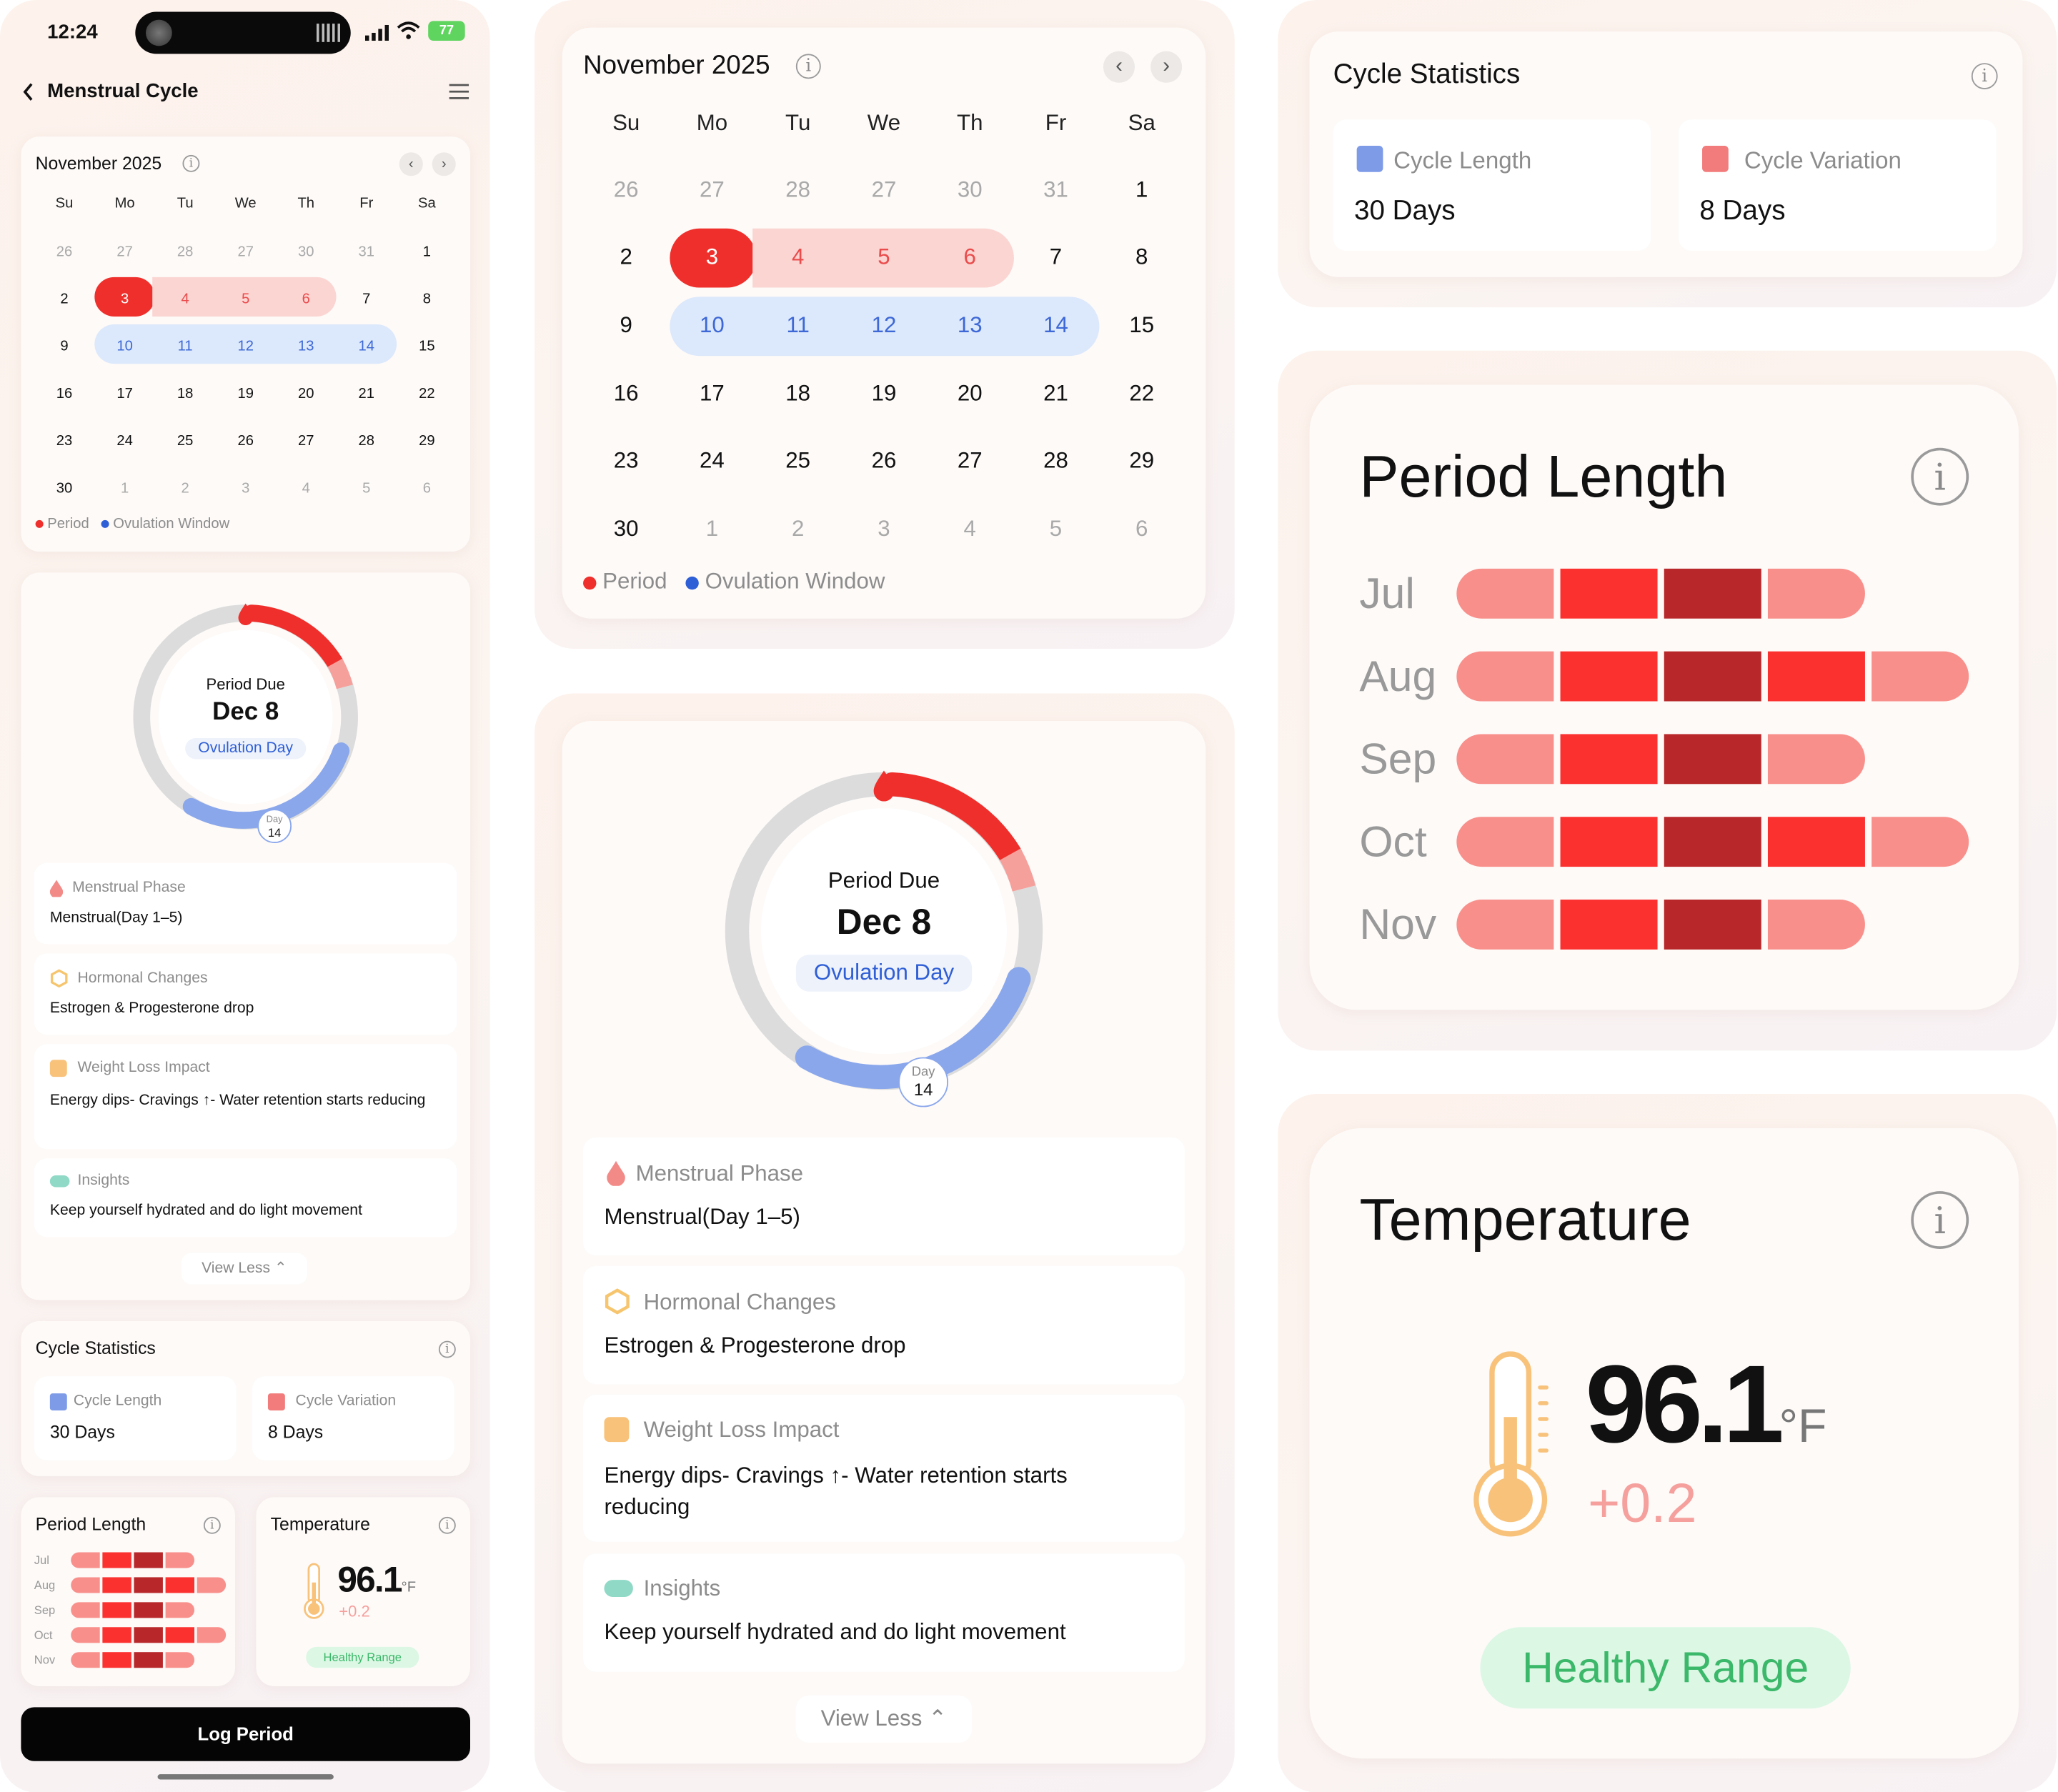  What do you see at coordinates (246, 1734) in the screenshot?
I see `log-period-button: Log Period` at bounding box center [246, 1734].